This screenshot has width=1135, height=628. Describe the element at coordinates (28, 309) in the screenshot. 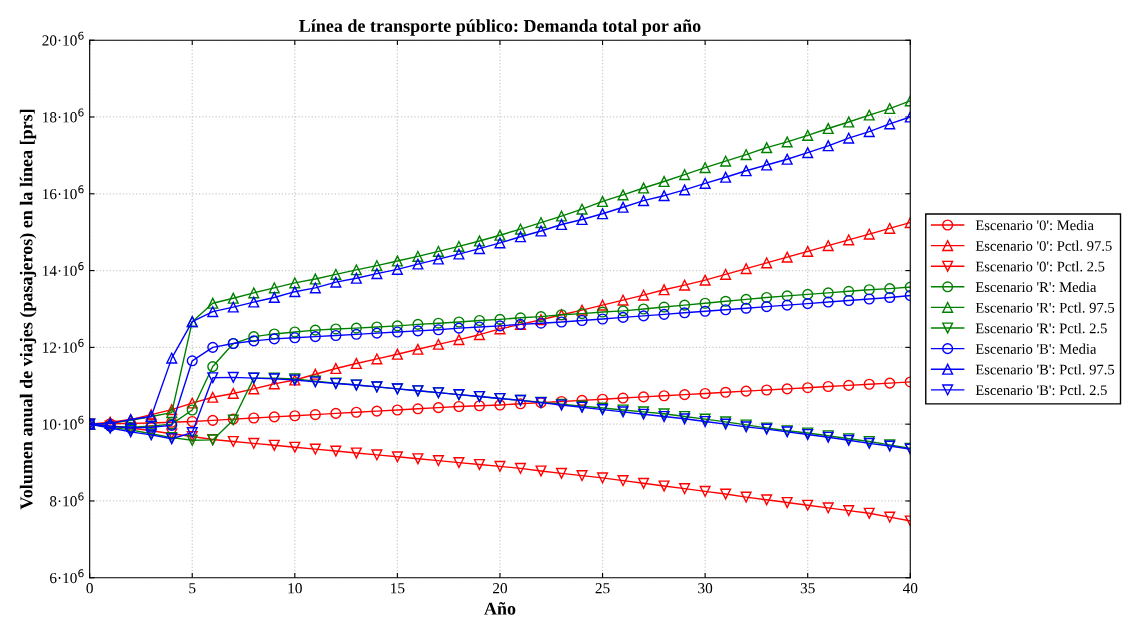

I see `y-axis-title: Volumen anual de viajes (pasajeros) en la línea [prs]` at that location.